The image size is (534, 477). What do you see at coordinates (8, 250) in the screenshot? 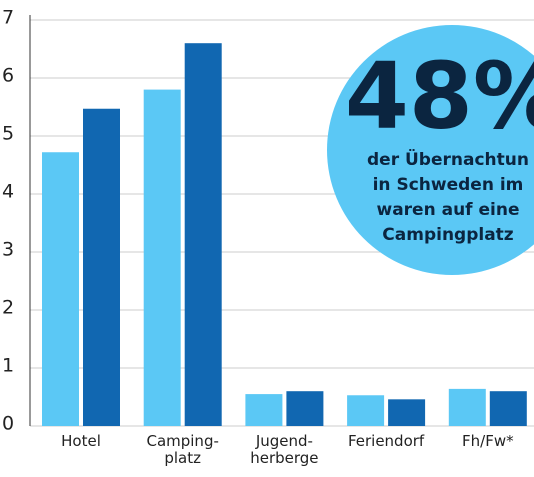
I see `y-tick-label: 3` at bounding box center [8, 250].